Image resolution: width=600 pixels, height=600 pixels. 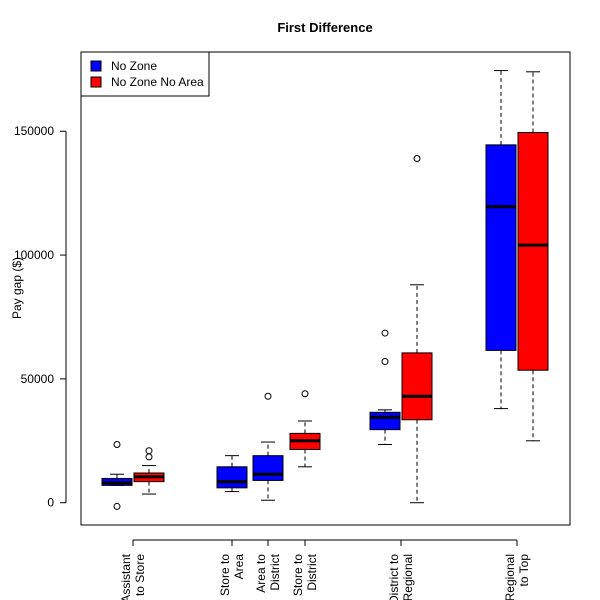 What do you see at coordinates (140, 575) in the screenshot?
I see `x-tick-label-line: to Store` at bounding box center [140, 575].